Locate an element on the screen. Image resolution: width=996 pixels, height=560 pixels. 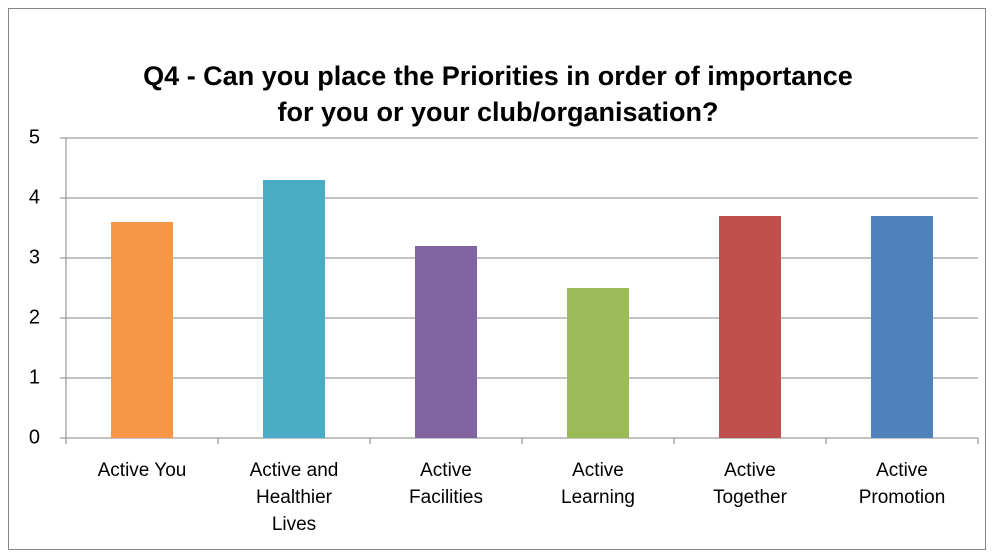
y-tick-label: 2 is located at coordinates (34, 317).